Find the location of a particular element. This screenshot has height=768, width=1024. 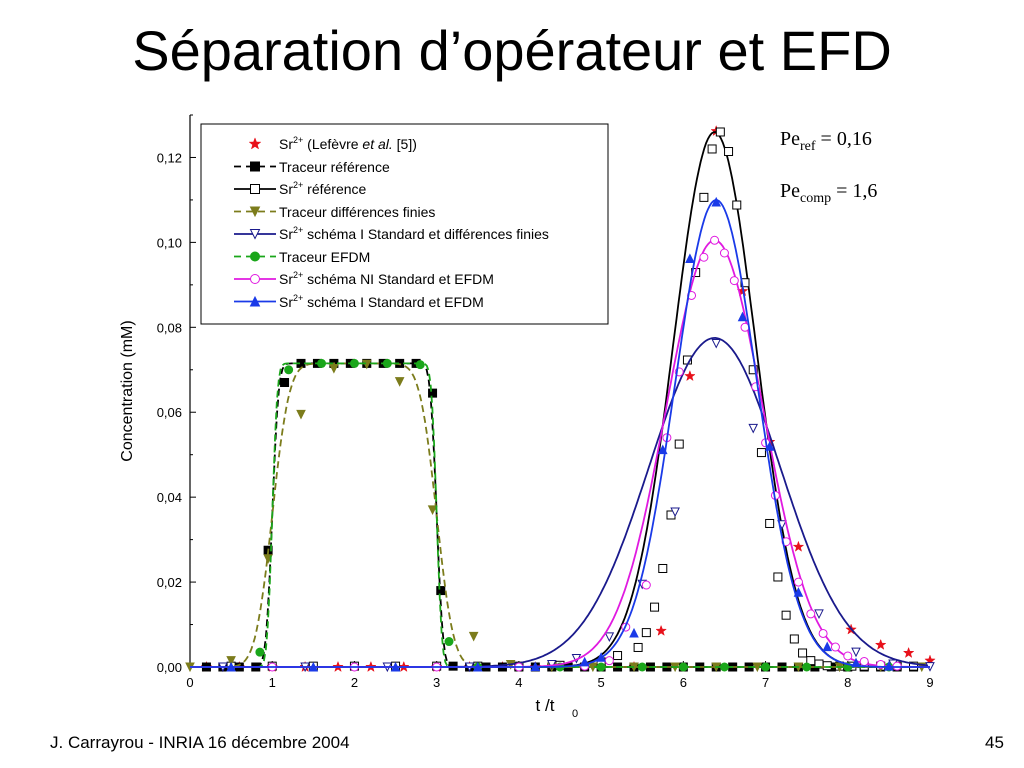

x-axis-label: t /t is located at coordinates (545, 705).